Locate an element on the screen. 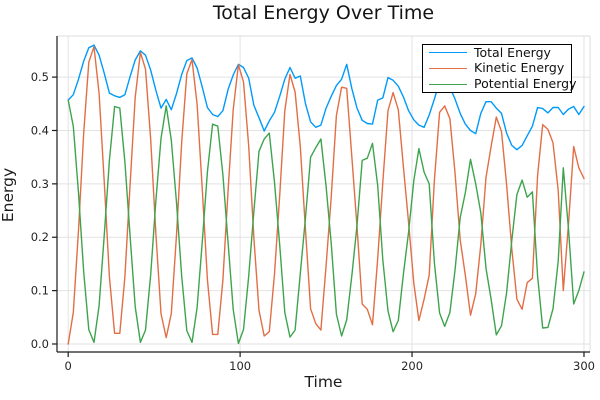  legend-entry: Total Energy is located at coordinates (497, 52).